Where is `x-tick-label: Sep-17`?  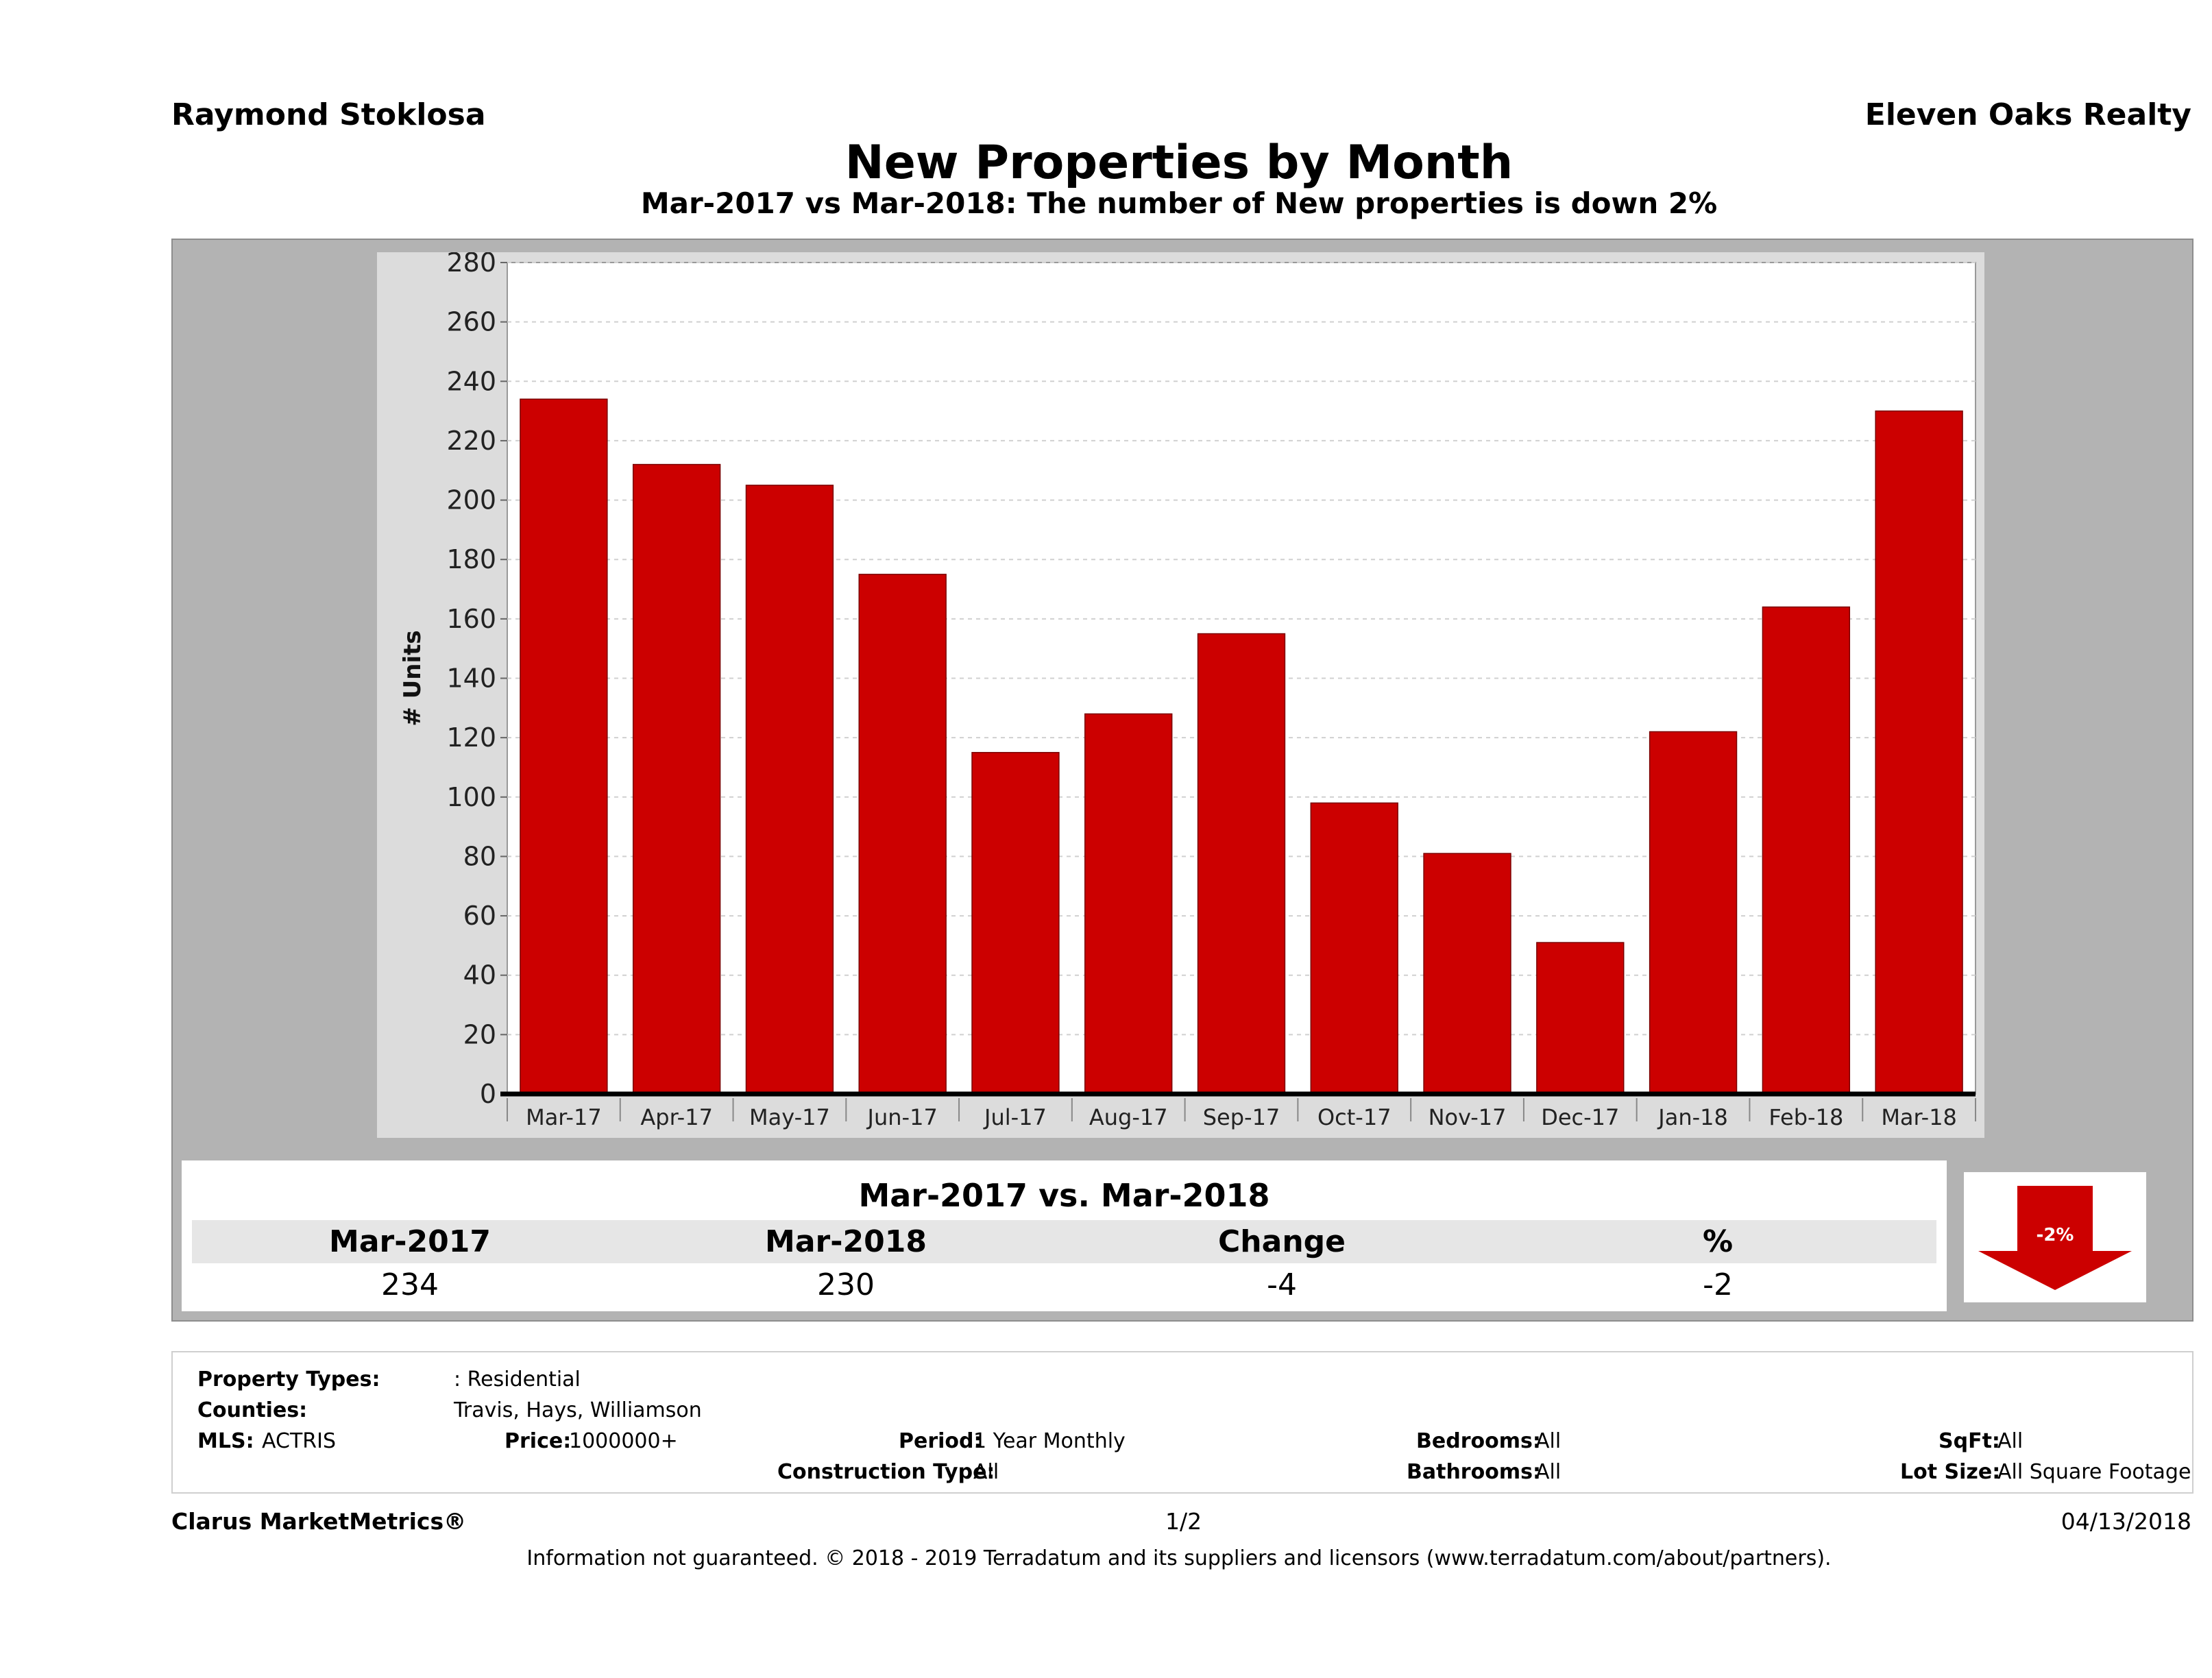
x-tick-label: Sep-17 is located at coordinates (1241, 1117).